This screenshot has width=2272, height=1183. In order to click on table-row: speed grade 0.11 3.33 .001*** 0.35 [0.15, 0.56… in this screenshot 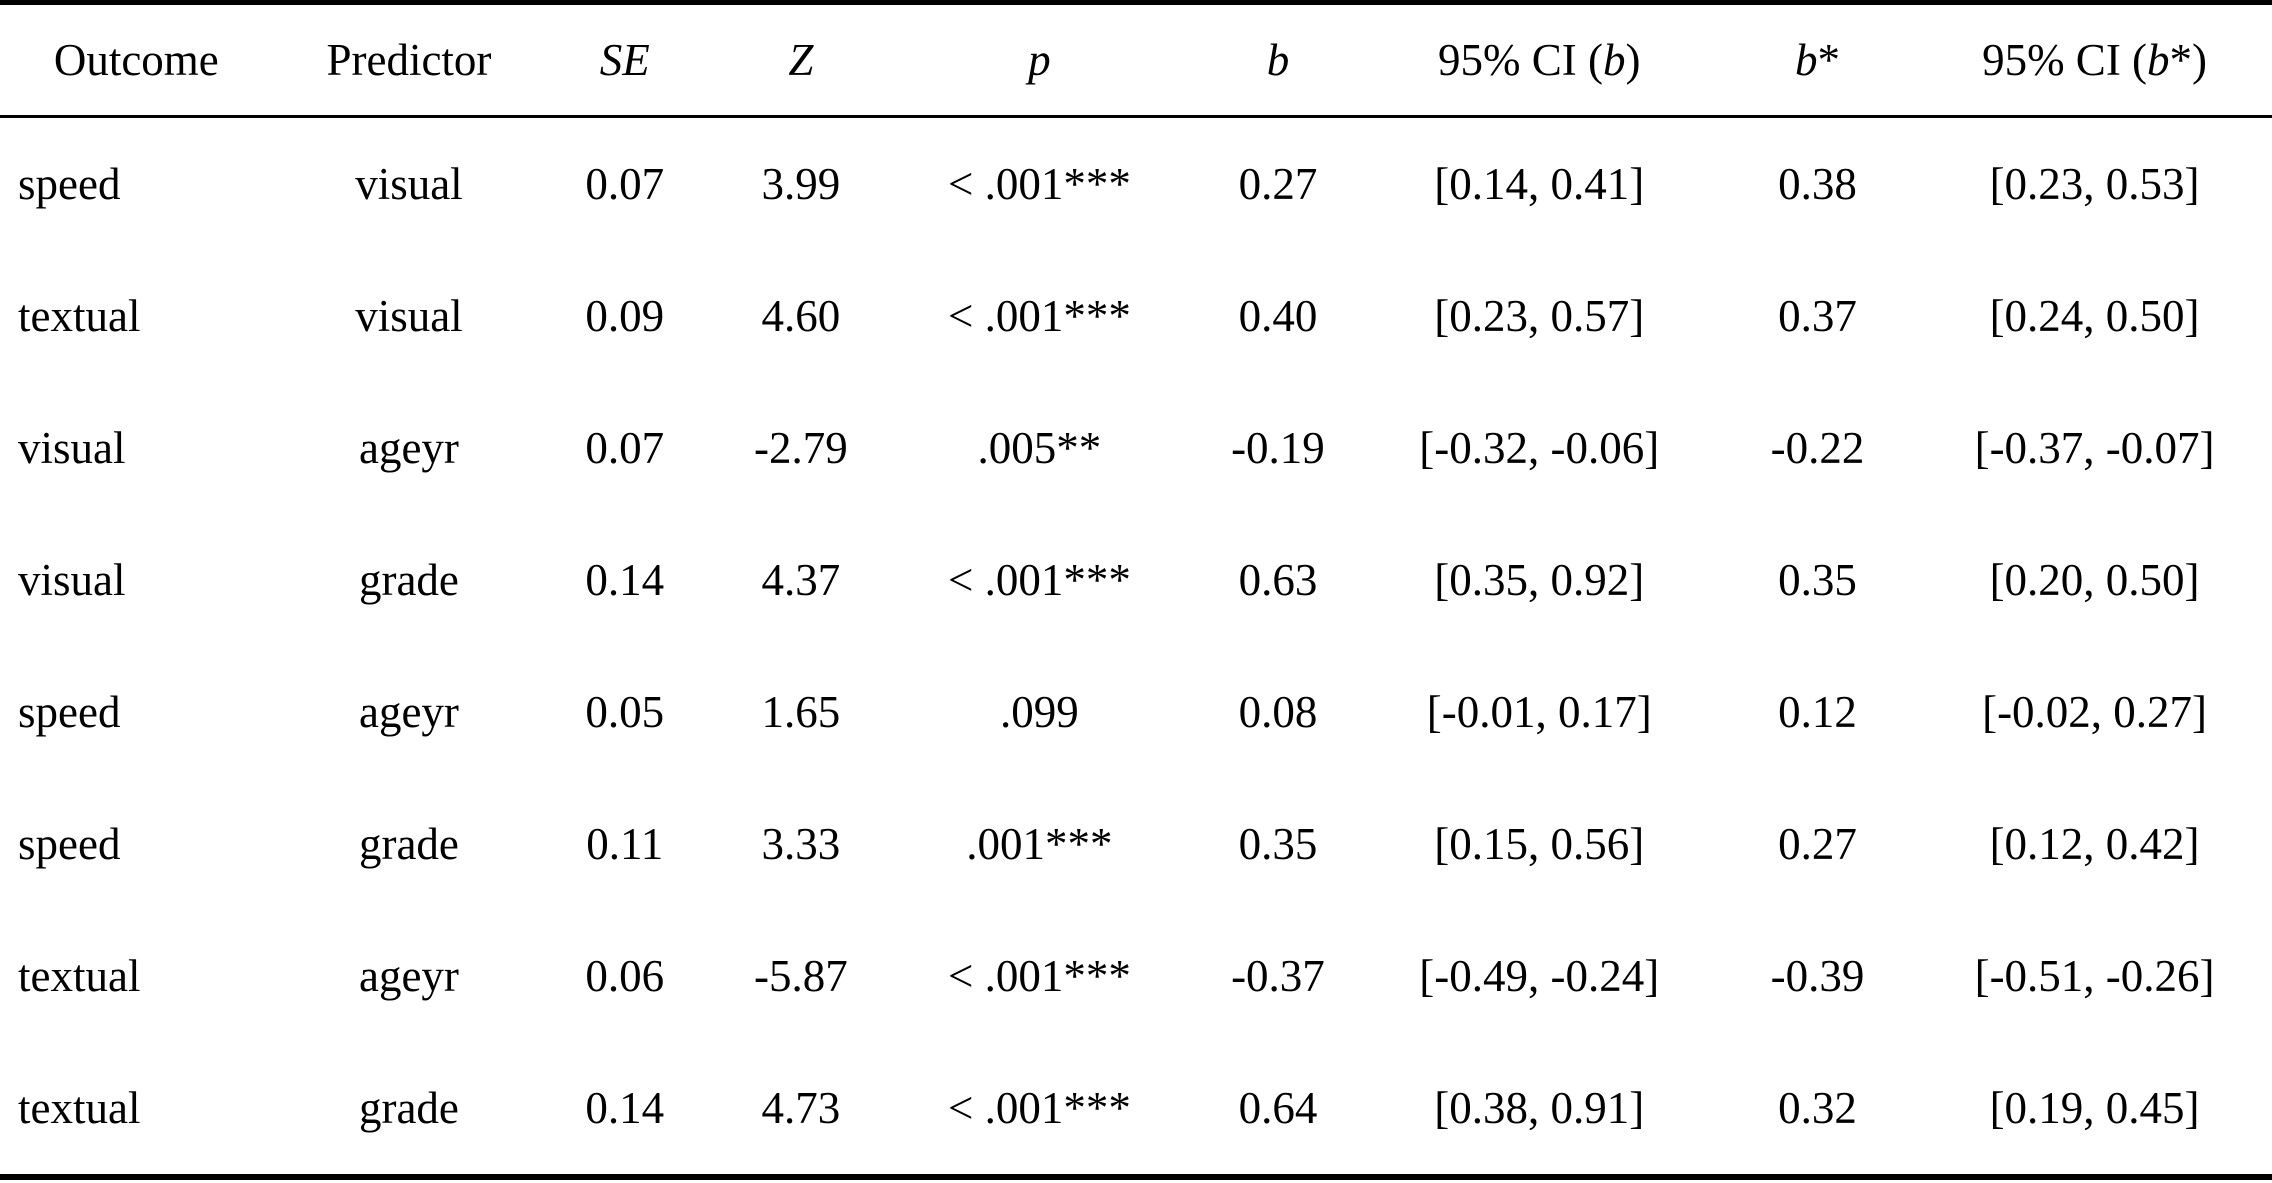, I will do `click(1136, 844)`.